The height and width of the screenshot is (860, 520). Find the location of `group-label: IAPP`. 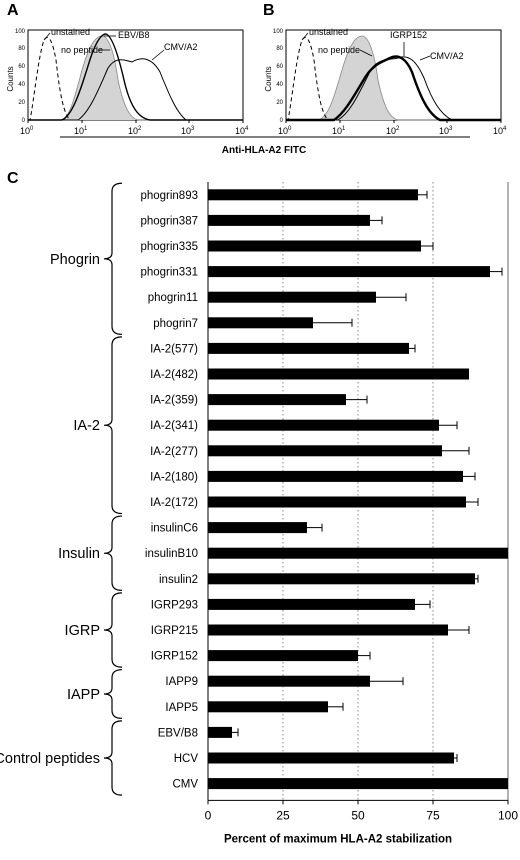

group-label: IAPP is located at coordinates (83, 695).